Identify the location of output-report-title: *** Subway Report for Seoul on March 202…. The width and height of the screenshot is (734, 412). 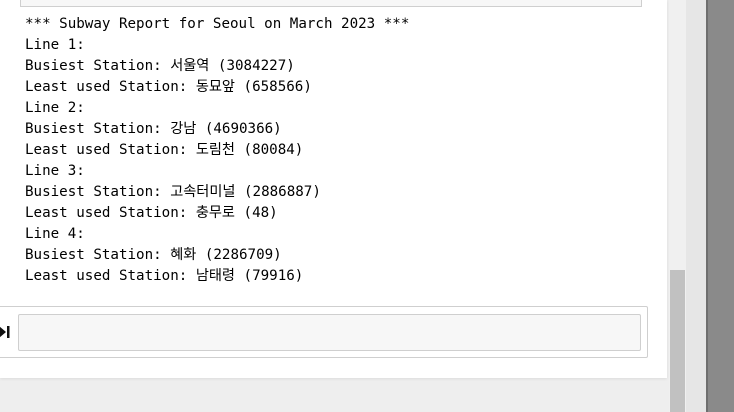
(217, 24).